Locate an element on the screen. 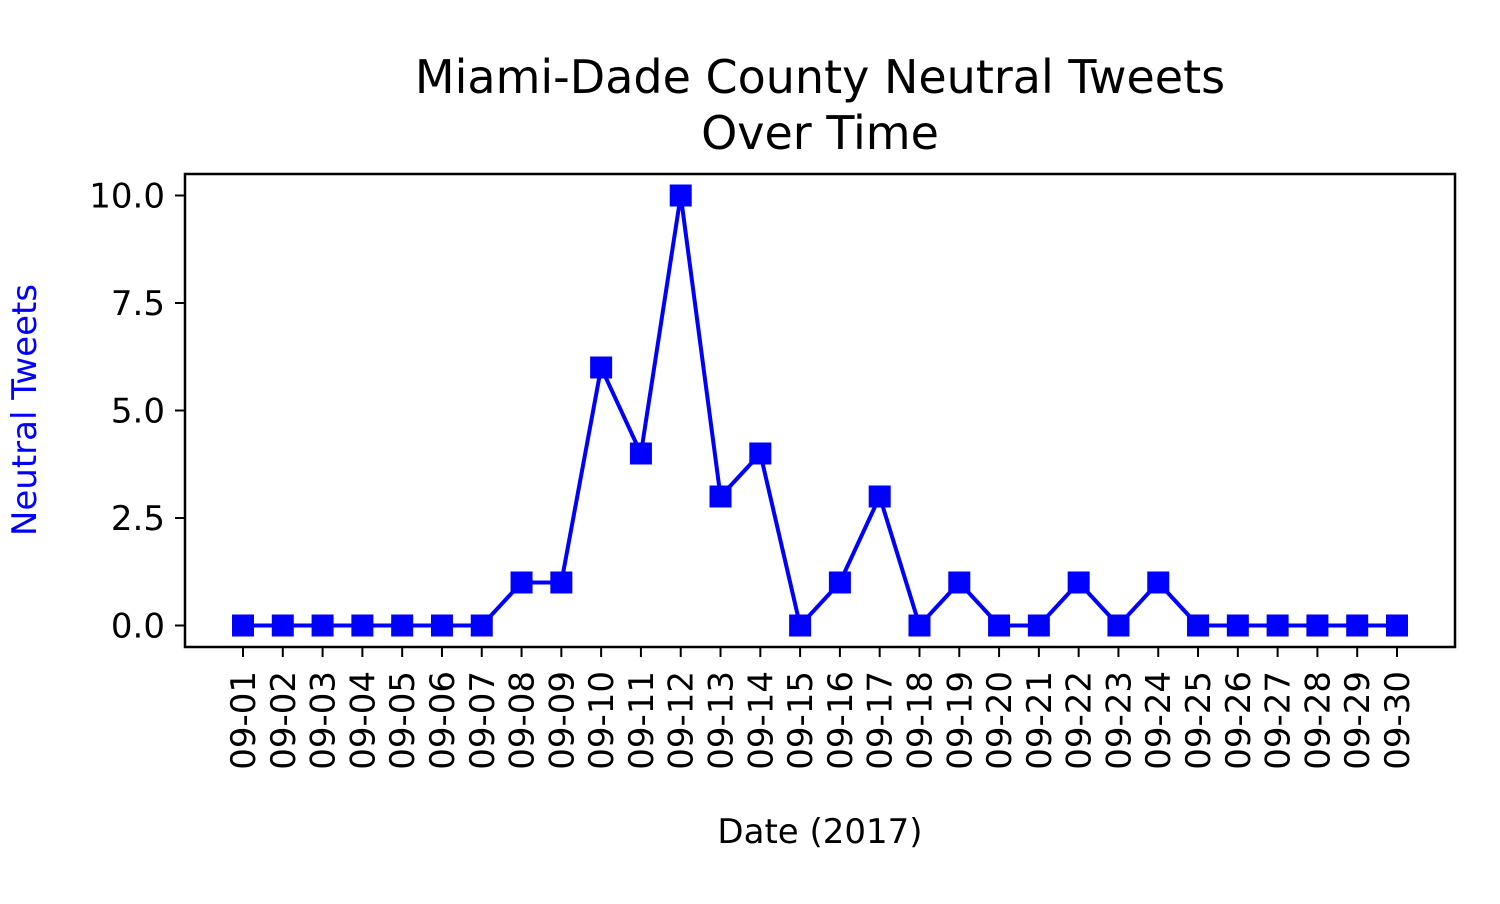 This screenshot has height=904, width=1500. x-tick-label: 09-23 is located at coordinates (1119, 720).